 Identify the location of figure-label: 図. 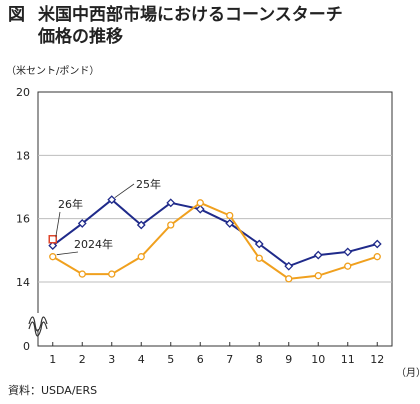
(16, 15).